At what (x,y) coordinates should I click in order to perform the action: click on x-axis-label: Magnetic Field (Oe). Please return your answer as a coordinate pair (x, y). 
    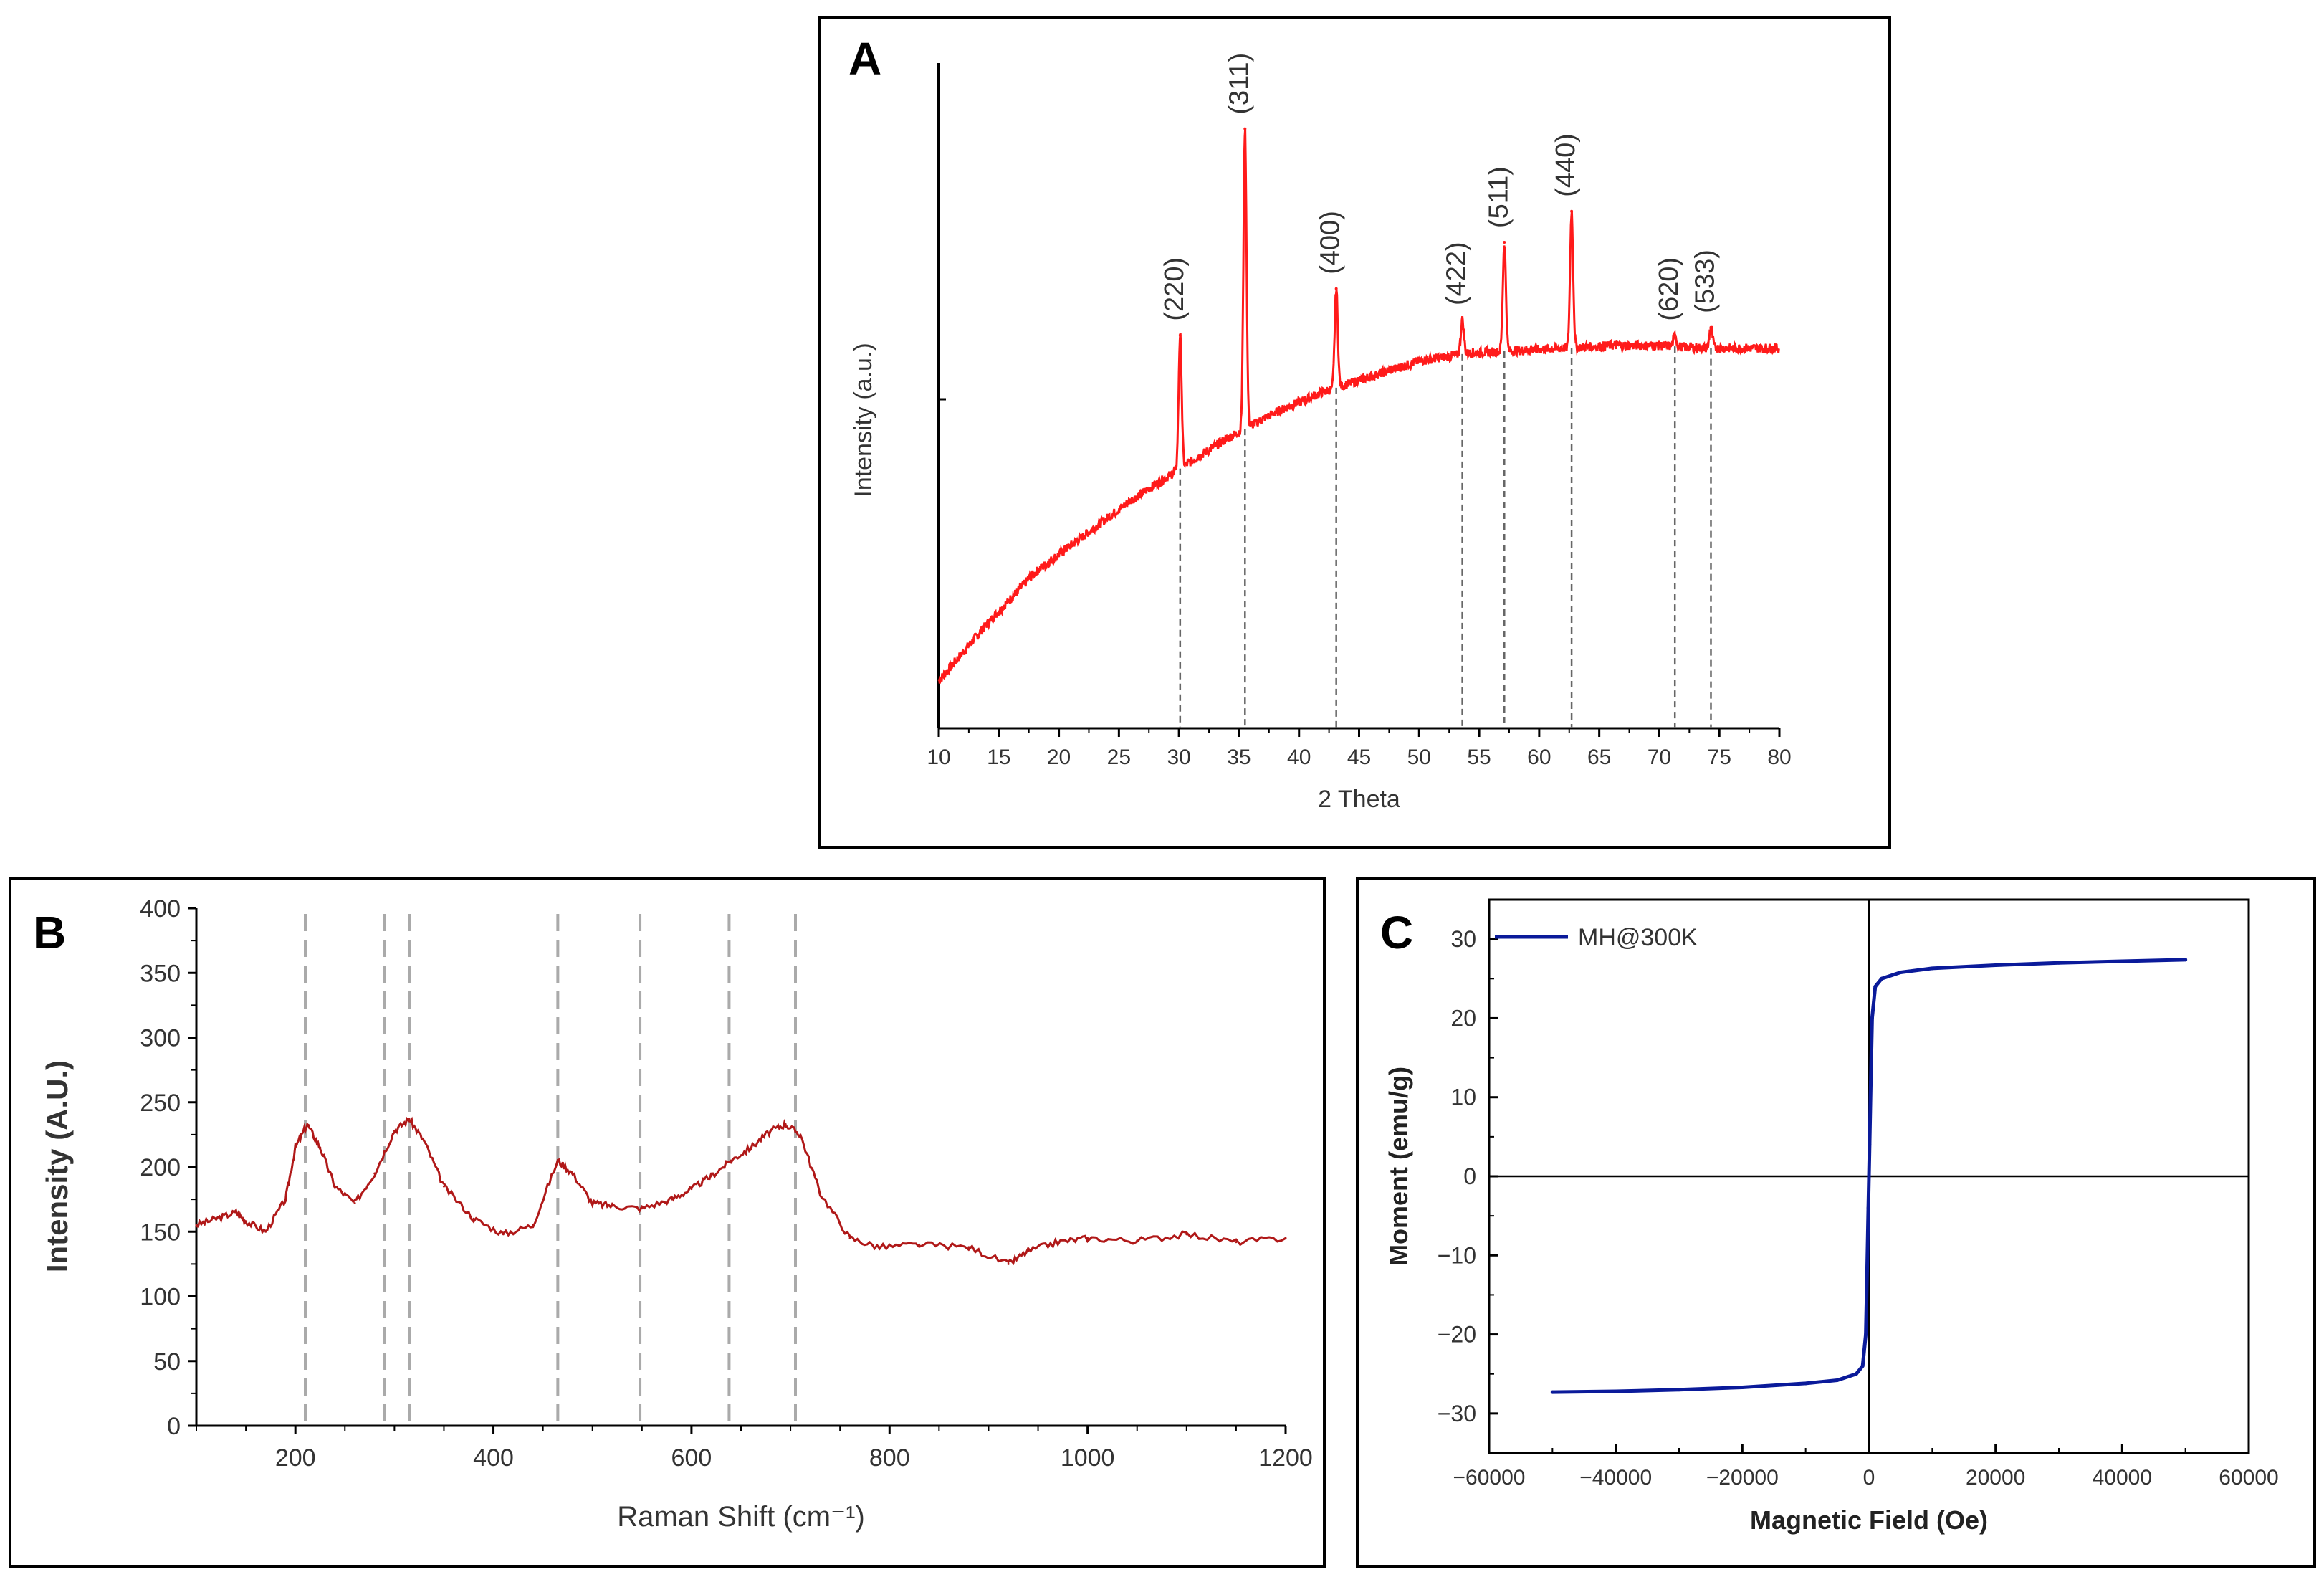
    Looking at the image, I should click on (1869, 1520).